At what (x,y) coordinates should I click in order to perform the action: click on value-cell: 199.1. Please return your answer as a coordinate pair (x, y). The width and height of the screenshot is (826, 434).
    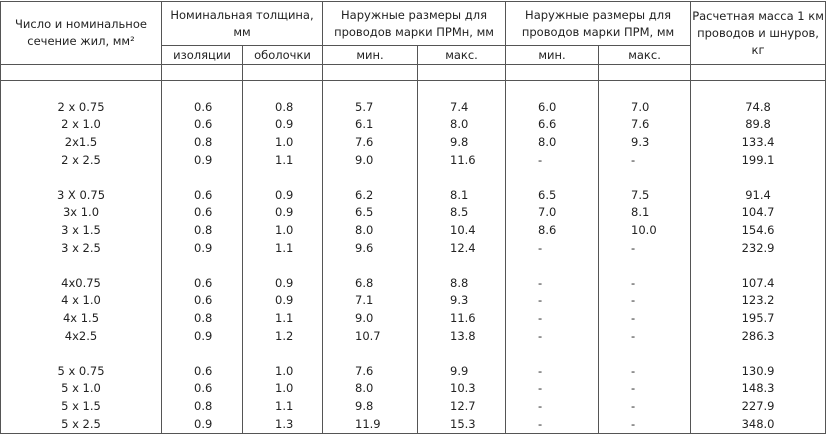
    Looking at the image, I should click on (758, 160).